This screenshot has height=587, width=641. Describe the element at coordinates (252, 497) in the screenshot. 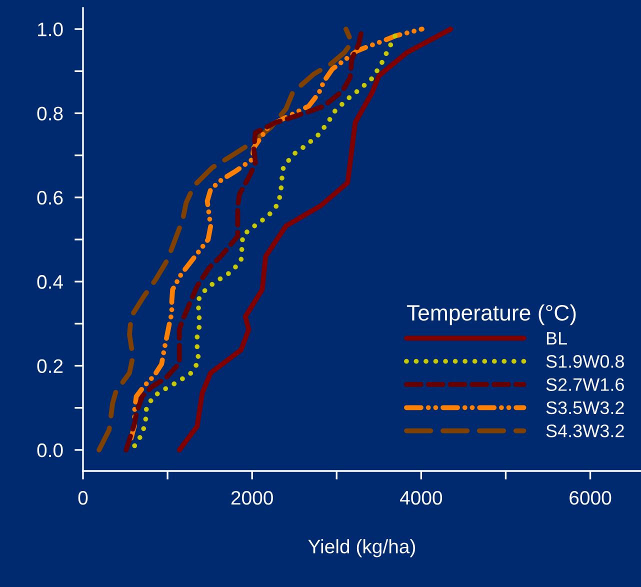

I see `x-tick-label: 2000` at that location.